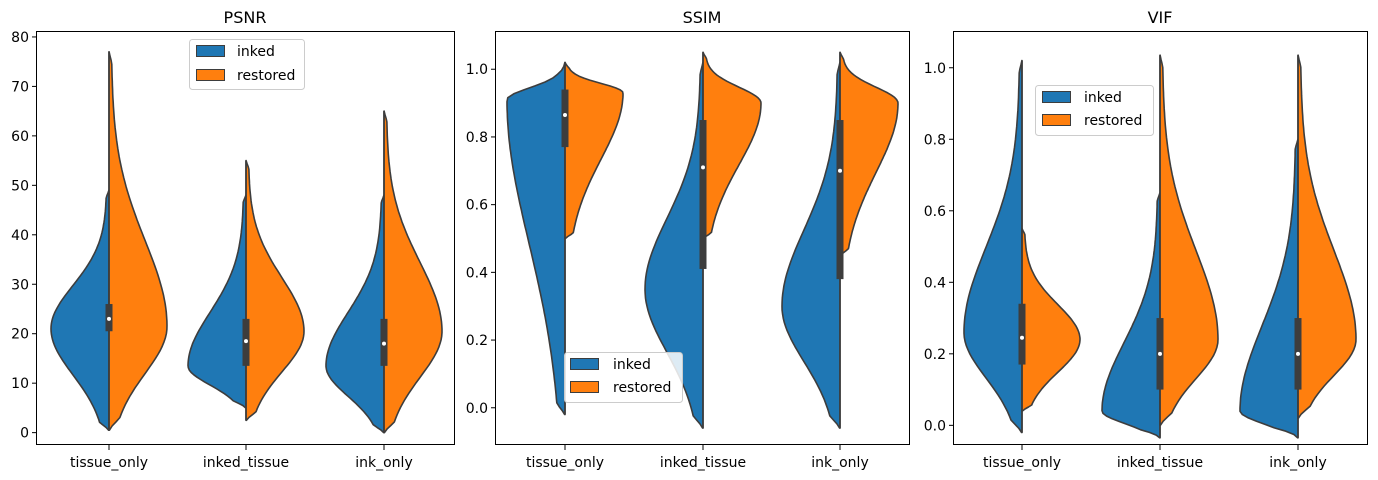  What do you see at coordinates (20, 38) in the screenshot?
I see `y-tick-label: 80` at bounding box center [20, 38].